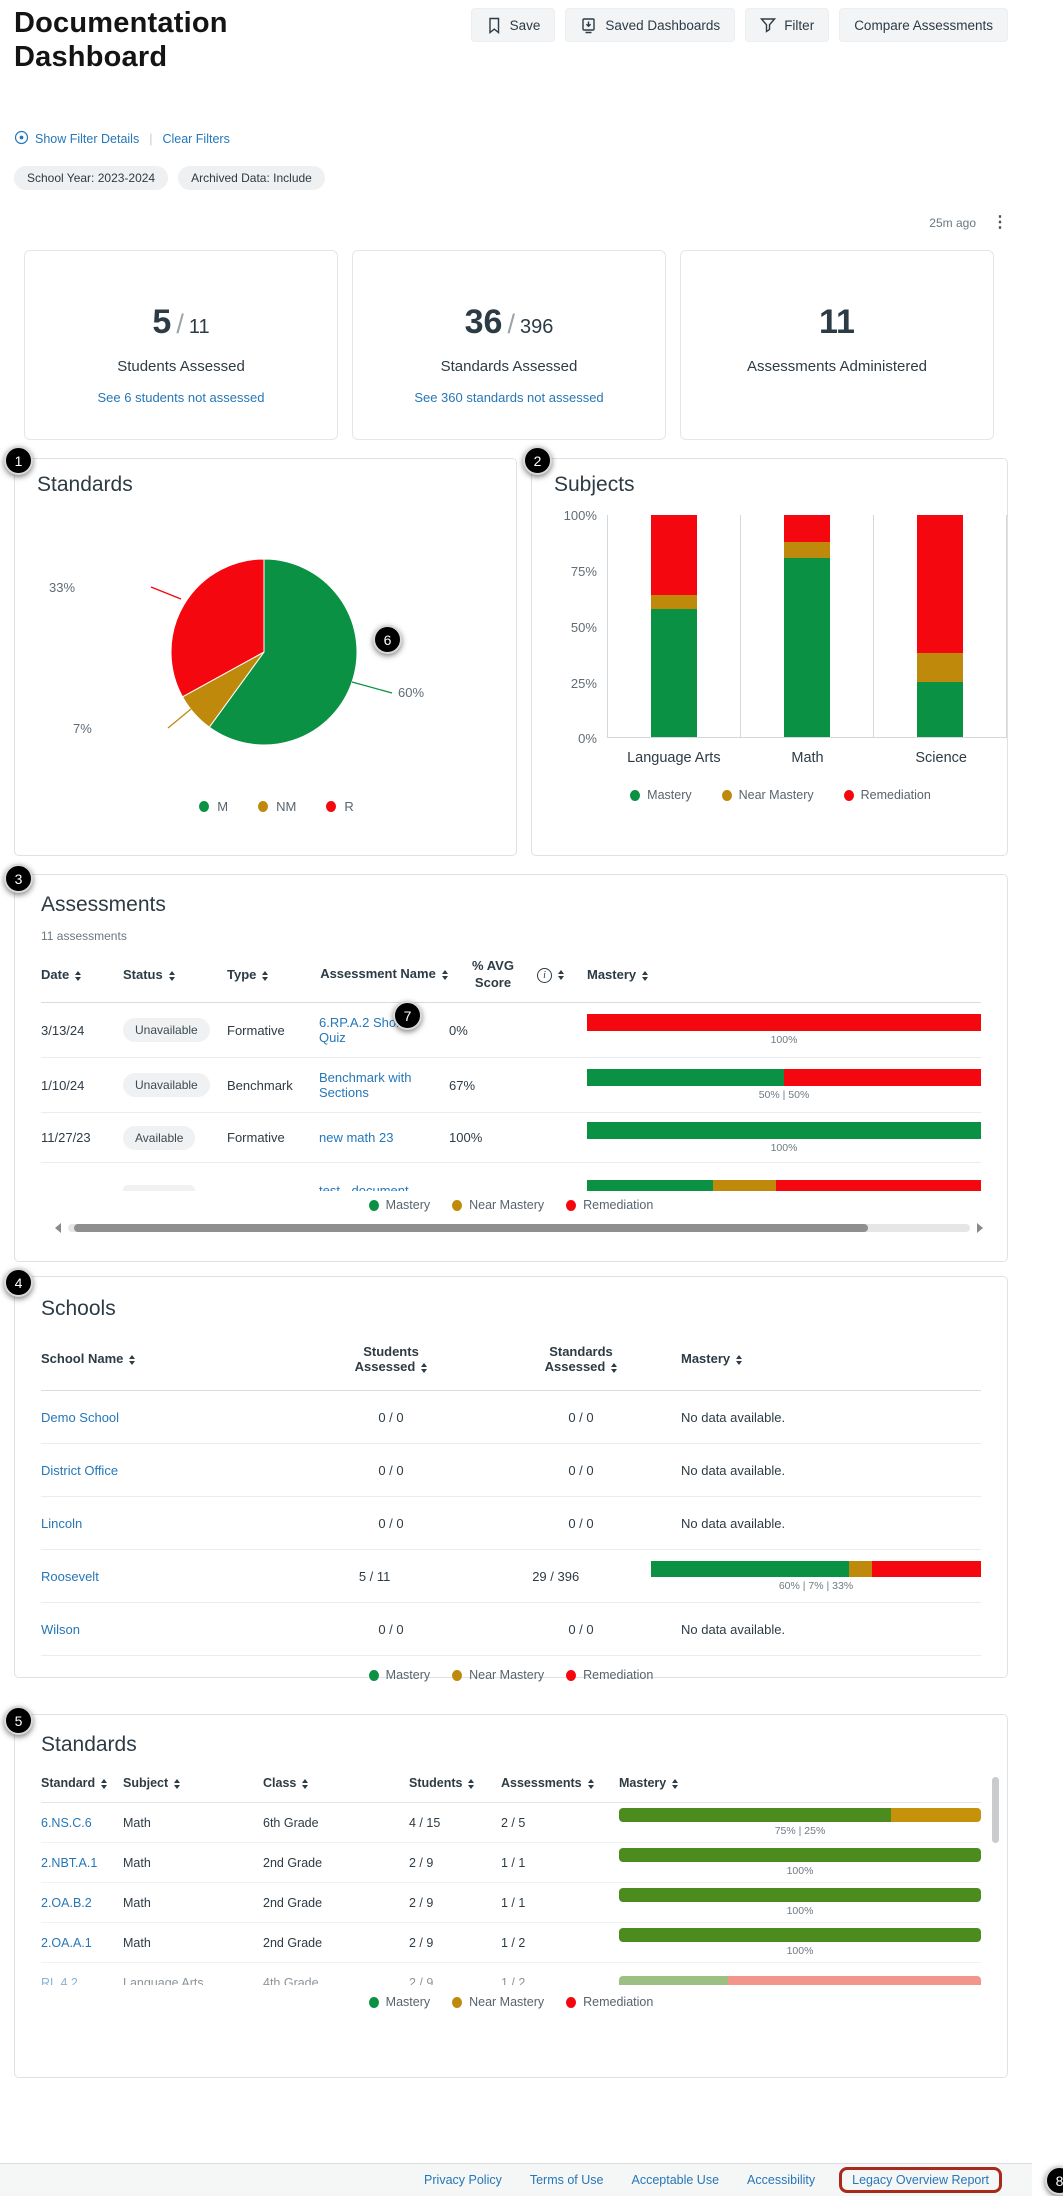 The image size is (1063, 2196). I want to click on students-not-assessed-link: See 6 students not assessed, so click(181, 398).